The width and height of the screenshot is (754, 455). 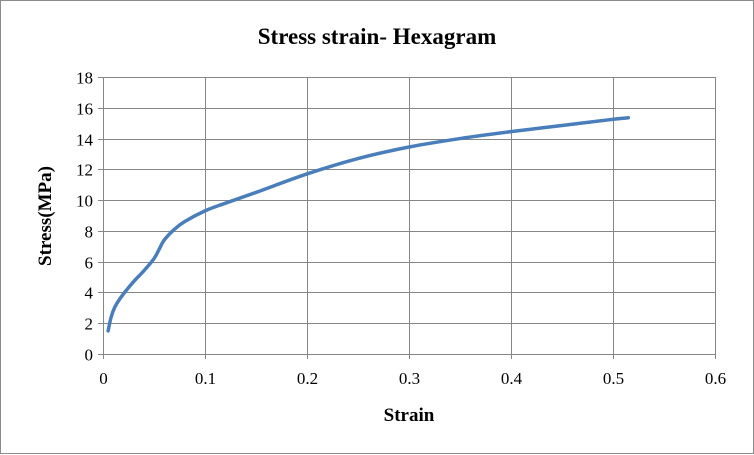 I want to click on x-tick-label: 0.6, so click(x=715, y=378).